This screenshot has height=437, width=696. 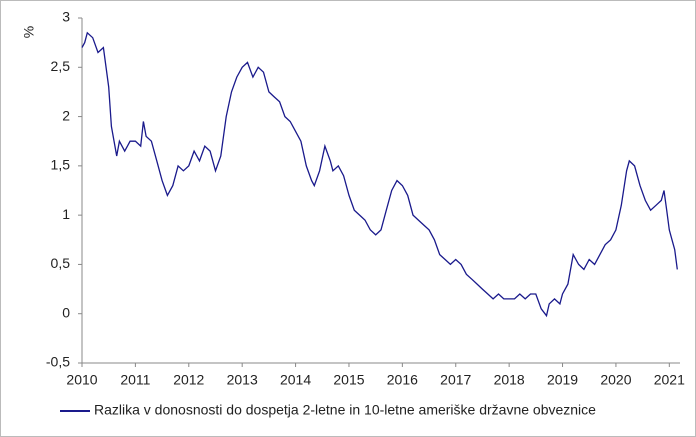 What do you see at coordinates (66, 17) in the screenshot?
I see `y-tick-label: 3` at bounding box center [66, 17].